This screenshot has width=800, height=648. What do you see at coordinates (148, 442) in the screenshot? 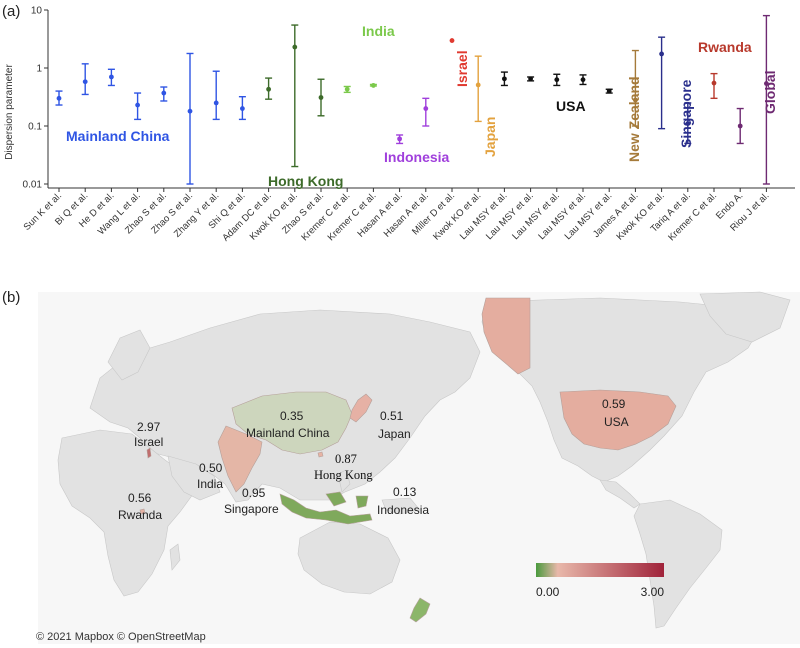
I see `map-name-israel: Israel` at bounding box center [148, 442].